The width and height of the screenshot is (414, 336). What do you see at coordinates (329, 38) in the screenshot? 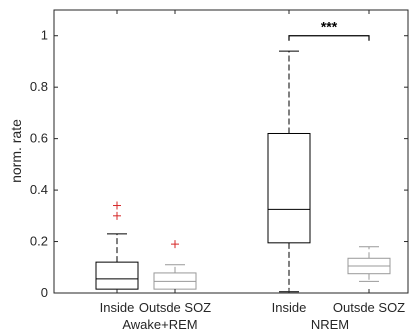
I see `significance-bracket` at bounding box center [329, 38].